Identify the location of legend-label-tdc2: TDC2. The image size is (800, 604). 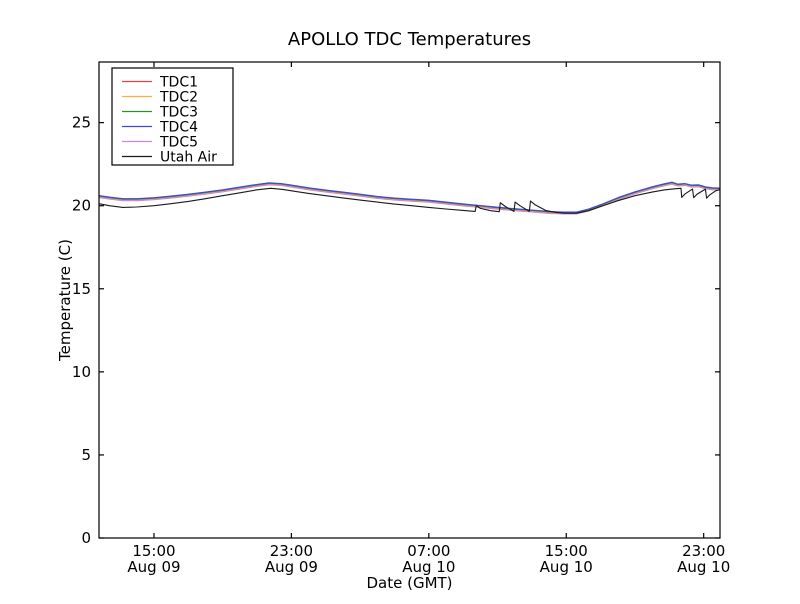
(178, 98).